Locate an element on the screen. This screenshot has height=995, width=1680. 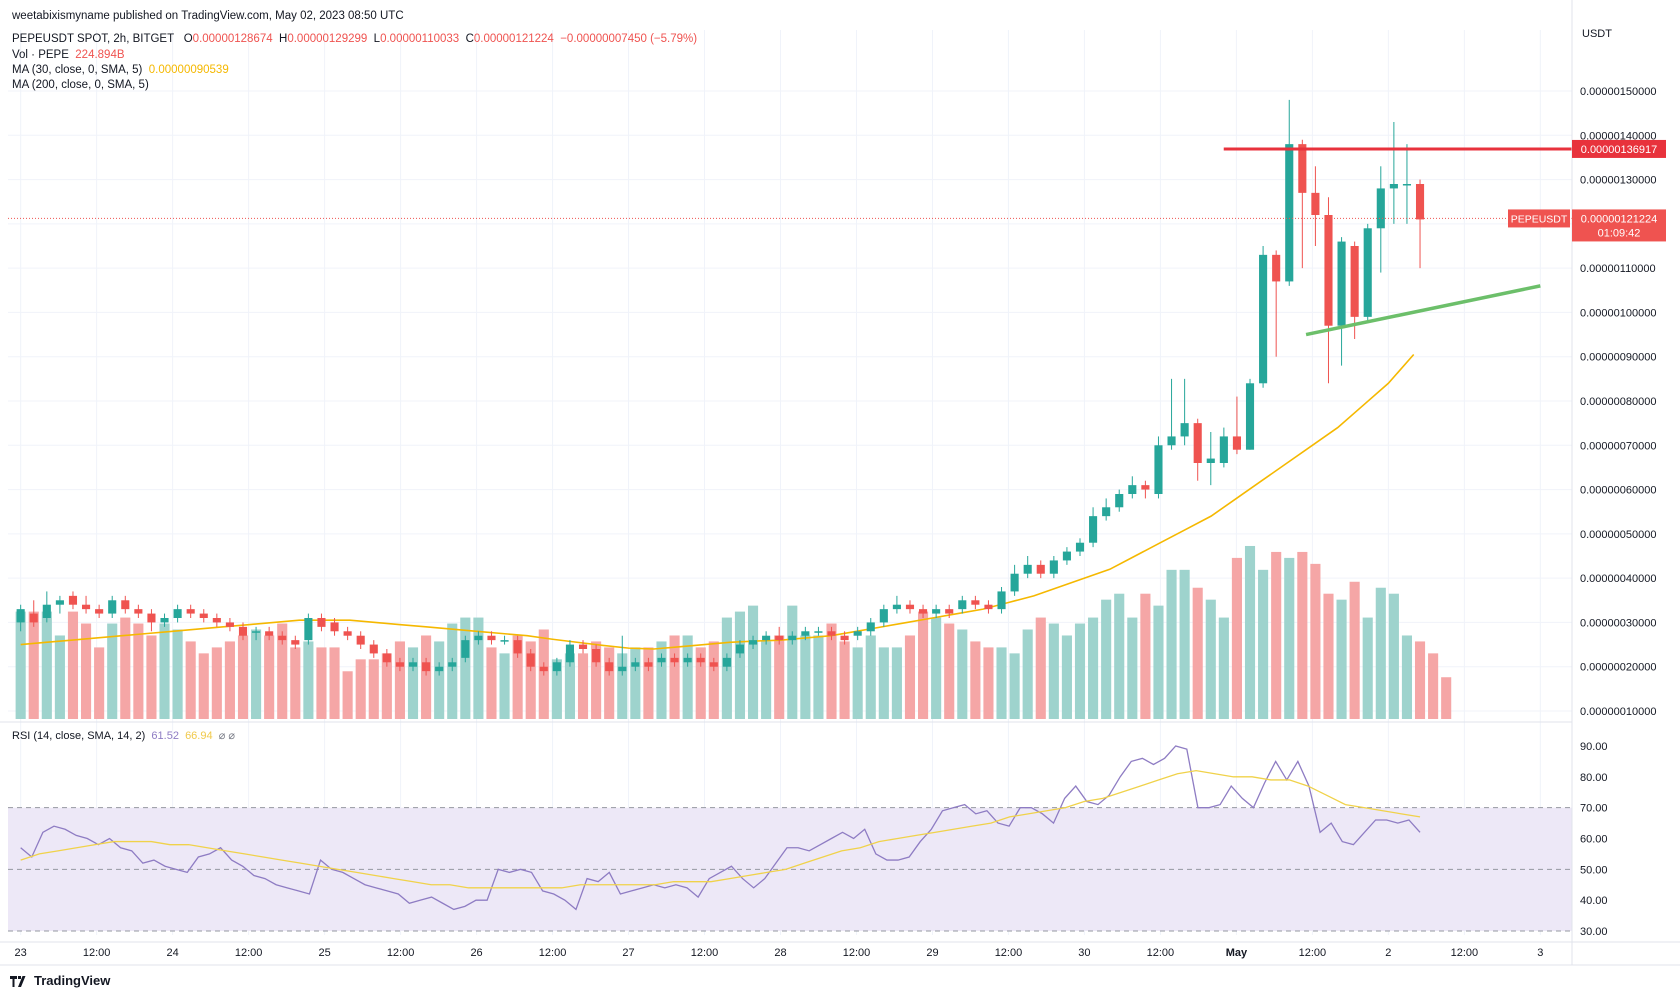
ma30-legend: MA (30, close, 0, SMA, 5) 0.00000090539 is located at coordinates (120, 70).